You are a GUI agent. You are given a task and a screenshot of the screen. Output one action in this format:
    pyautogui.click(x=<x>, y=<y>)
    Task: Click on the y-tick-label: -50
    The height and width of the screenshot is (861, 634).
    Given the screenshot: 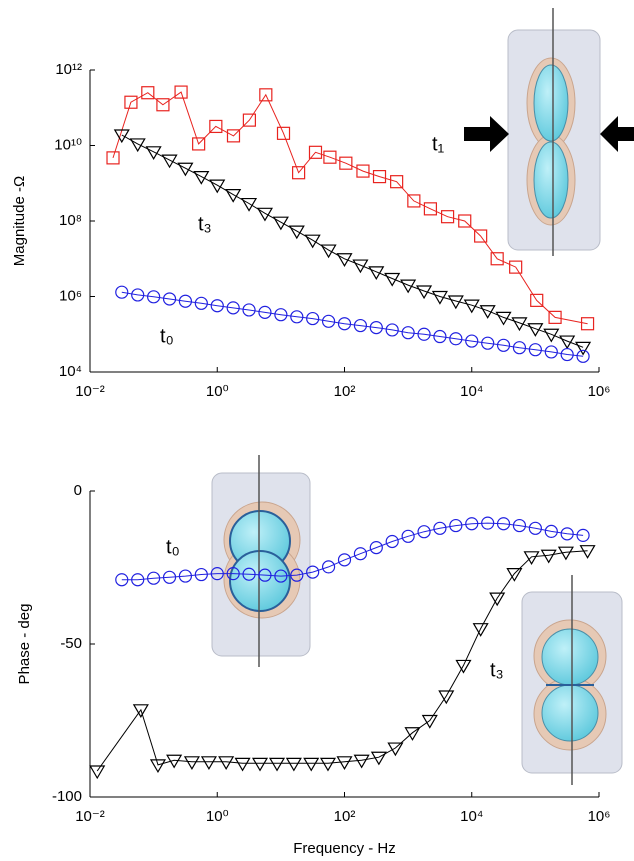 What is the action you would take?
    pyautogui.click(x=71, y=643)
    